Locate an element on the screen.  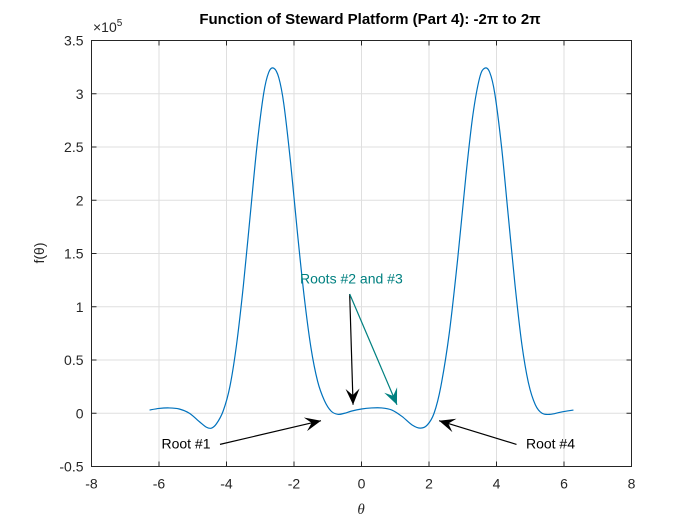
x-tick-label: -6 is located at coordinates (159, 484).